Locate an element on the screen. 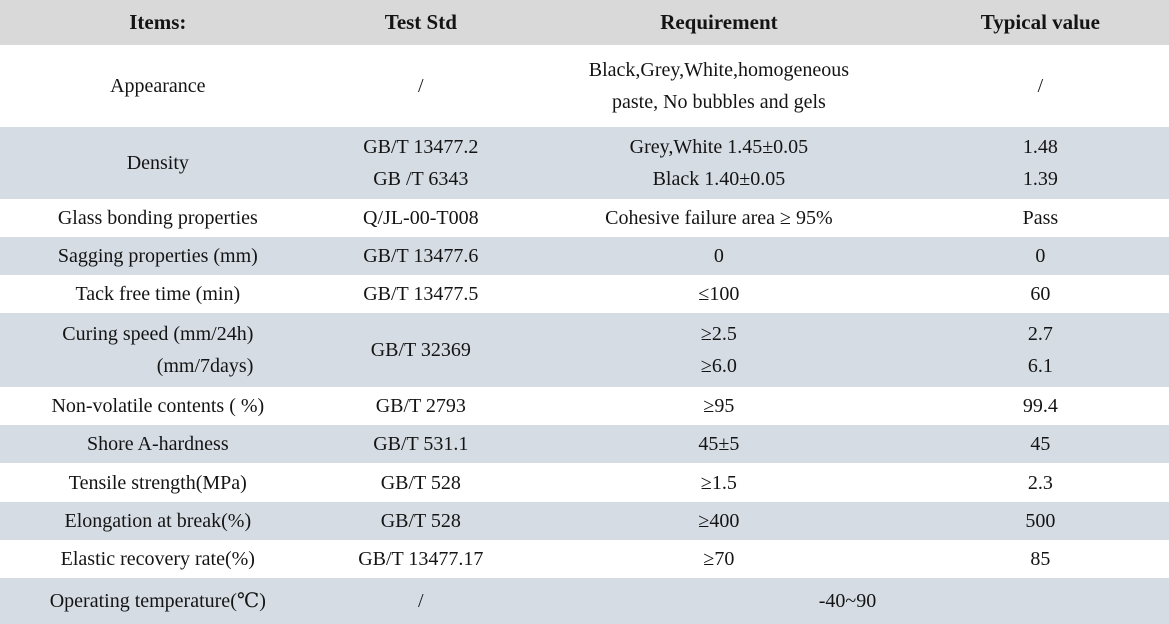 This screenshot has height=624, width=1169. cell-test-std: GB/T 13477.2 GB /T 6343 is located at coordinates (421, 163).